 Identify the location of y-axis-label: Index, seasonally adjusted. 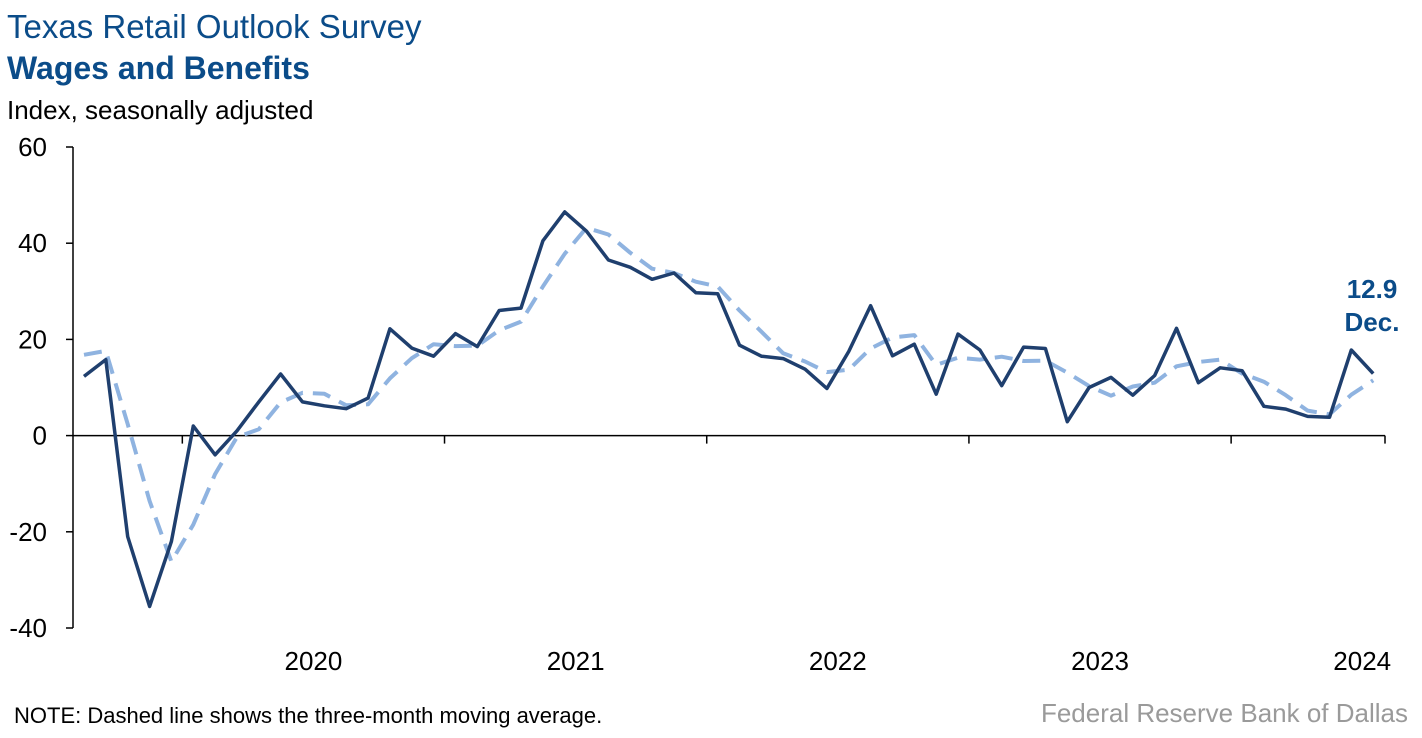
(160, 110).